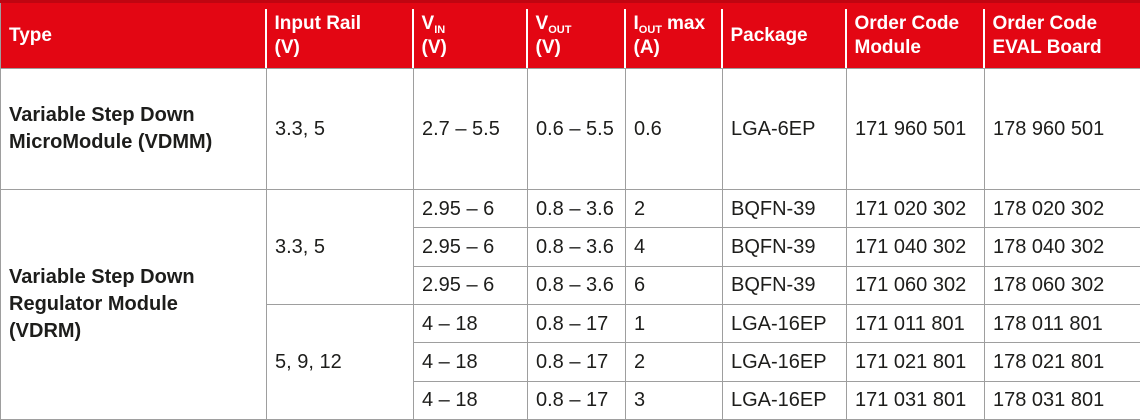 This screenshot has height=420, width=1140. I want to click on header-order-code-module-label: Order Code Module, so click(907, 35).